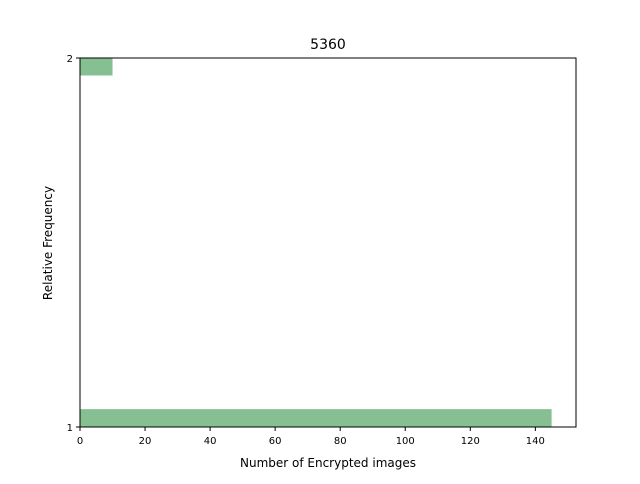 This screenshot has height=484, width=640. I want to click on y-tick-label: 1, so click(70, 428).